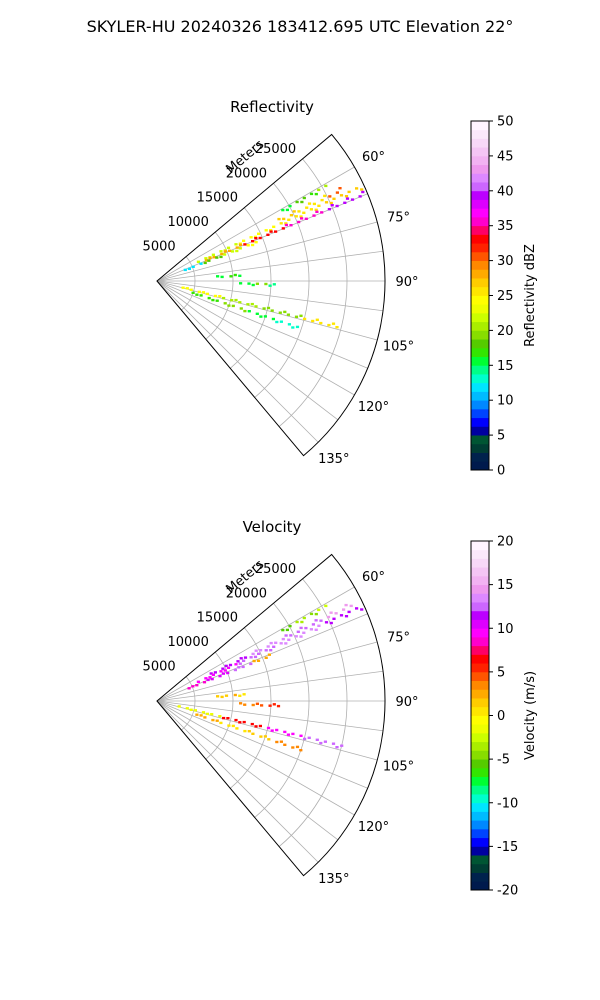 This screenshot has height=1000, width=600. What do you see at coordinates (398, 347) in the screenshot?
I see `angle-tick-label: 105°` at bounding box center [398, 347].